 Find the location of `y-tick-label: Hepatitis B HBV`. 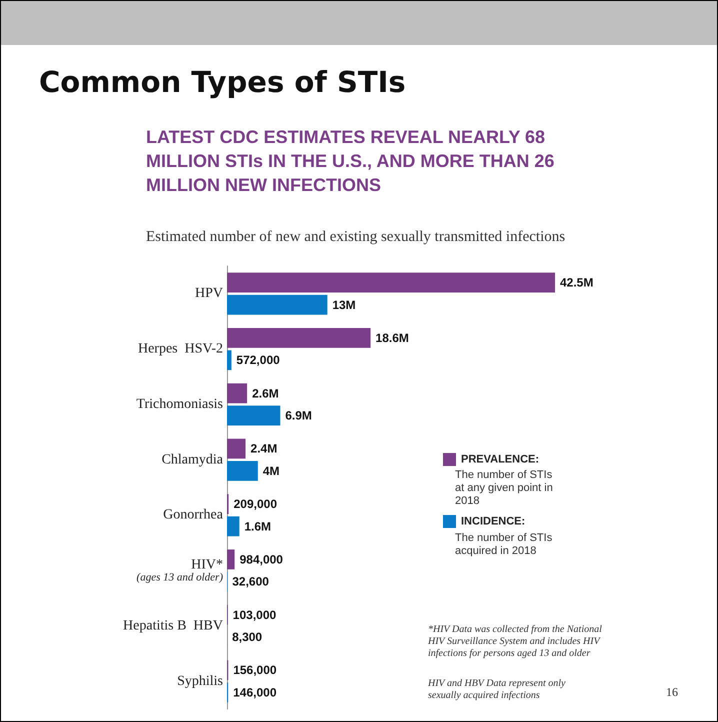

y-tick-label: Hepatitis B HBV is located at coordinates (173, 626).